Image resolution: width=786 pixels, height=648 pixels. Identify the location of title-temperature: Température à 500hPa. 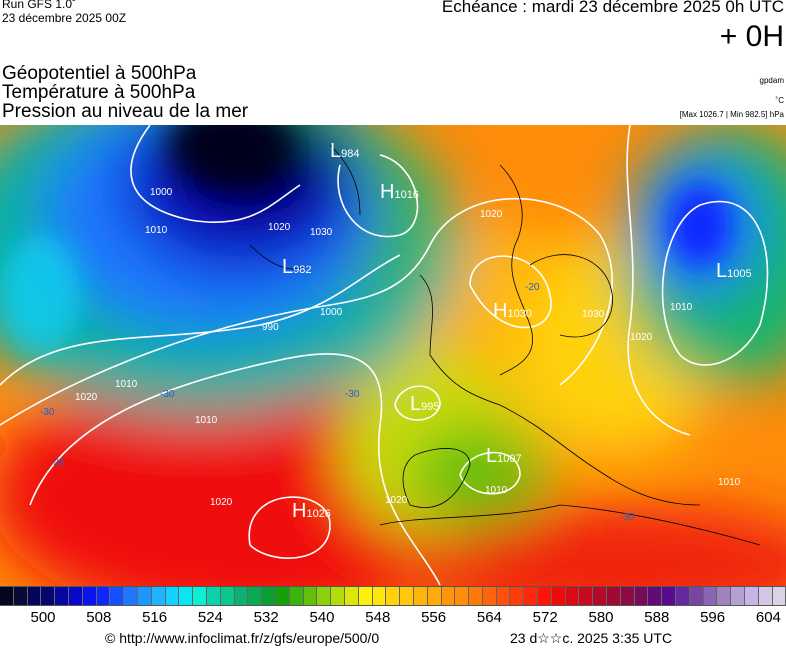
(99, 92).